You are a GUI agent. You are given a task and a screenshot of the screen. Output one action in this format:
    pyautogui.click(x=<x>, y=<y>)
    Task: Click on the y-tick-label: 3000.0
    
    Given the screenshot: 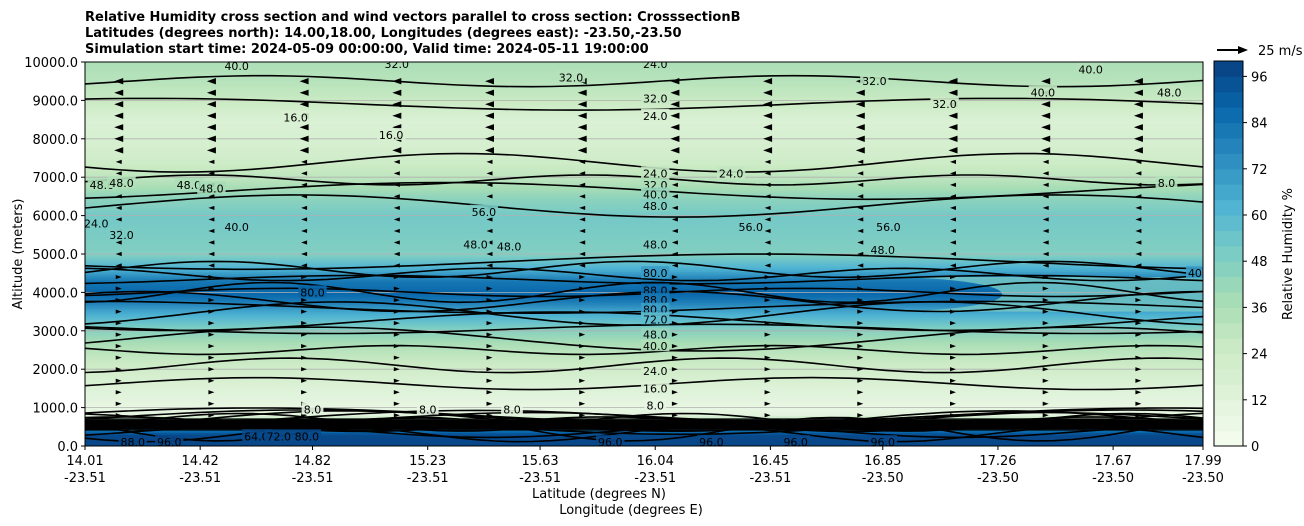 What is the action you would take?
    pyautogui.click(x=56, y=332)
    